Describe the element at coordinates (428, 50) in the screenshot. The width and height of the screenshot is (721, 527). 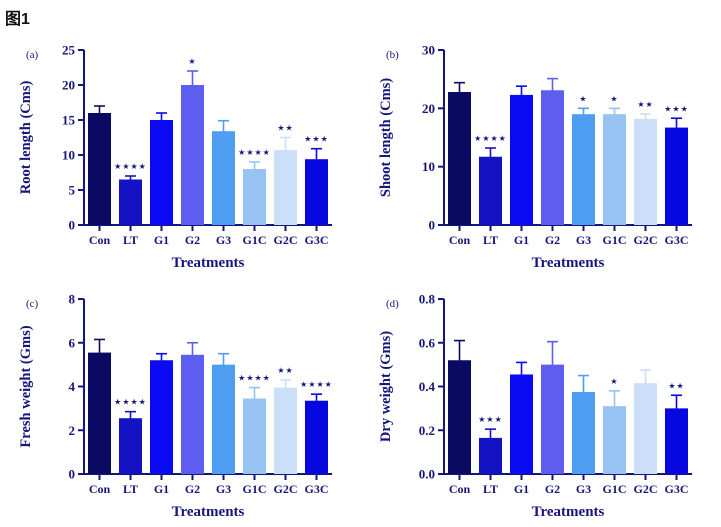
I see `y-tick-label: 30` at that location.